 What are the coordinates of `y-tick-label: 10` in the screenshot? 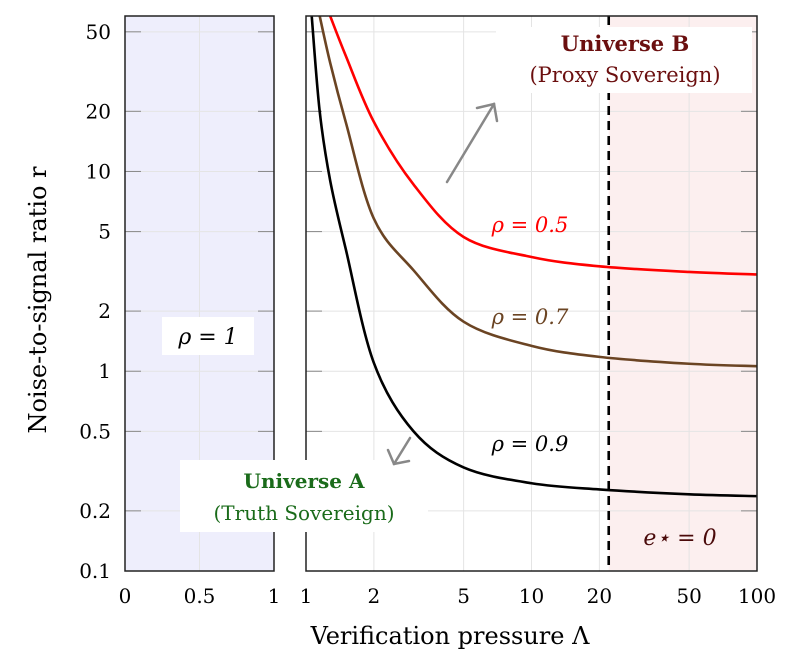 It's located at (98, 171).